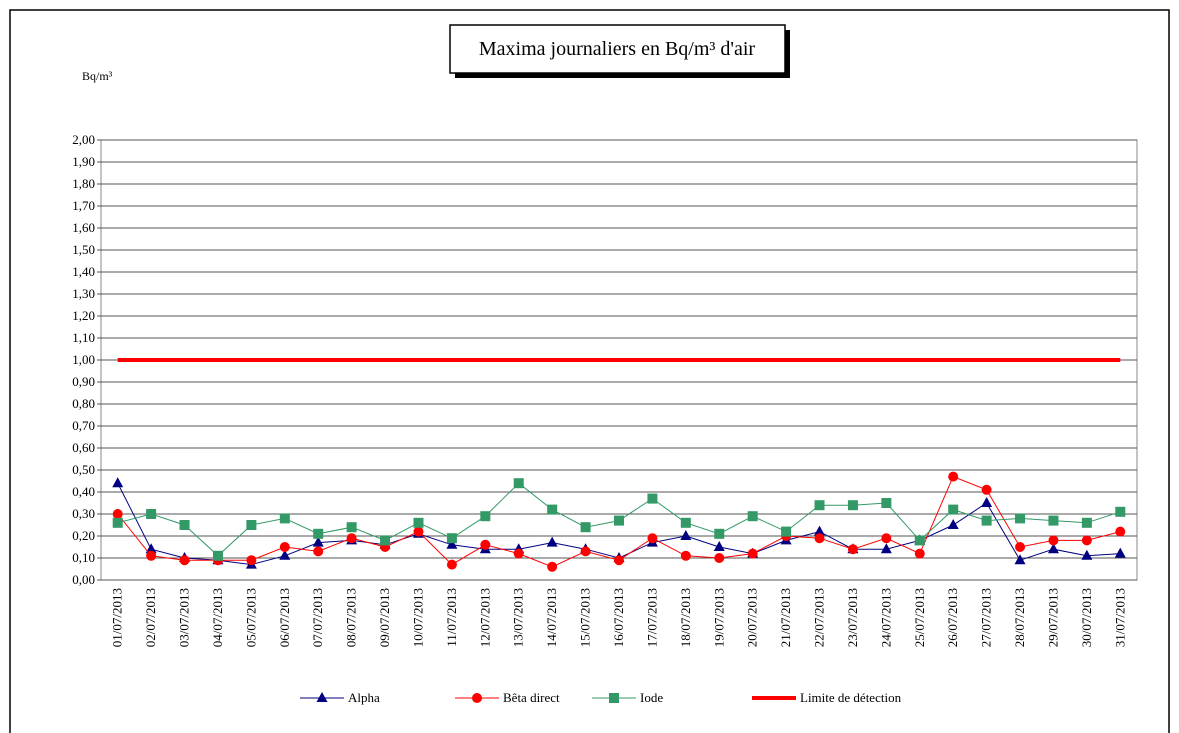 The image size is (1179, 733). I want to click on title-box, so click(617, 49).